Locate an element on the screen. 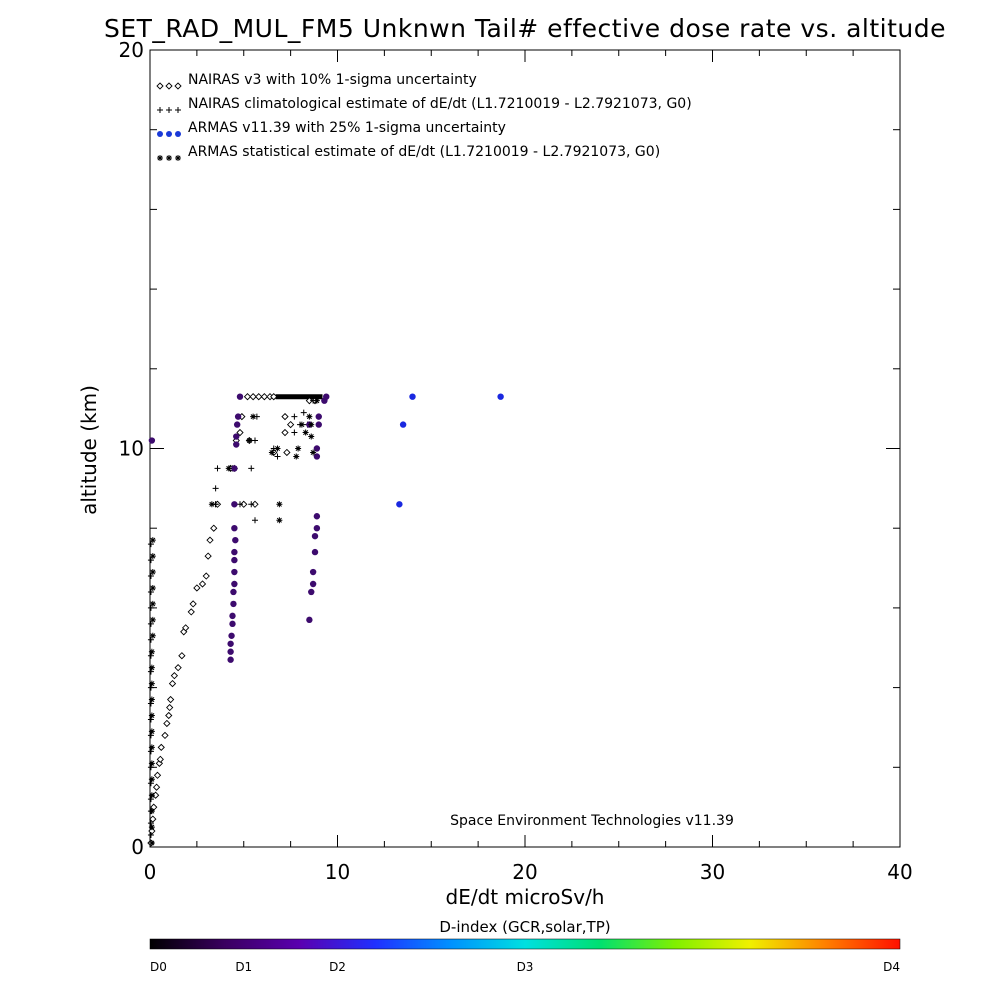 This screenshot has height=1000, width=1000. x-tick-labels: 0 10 20 30 40 is located at coordinates (528, 872).